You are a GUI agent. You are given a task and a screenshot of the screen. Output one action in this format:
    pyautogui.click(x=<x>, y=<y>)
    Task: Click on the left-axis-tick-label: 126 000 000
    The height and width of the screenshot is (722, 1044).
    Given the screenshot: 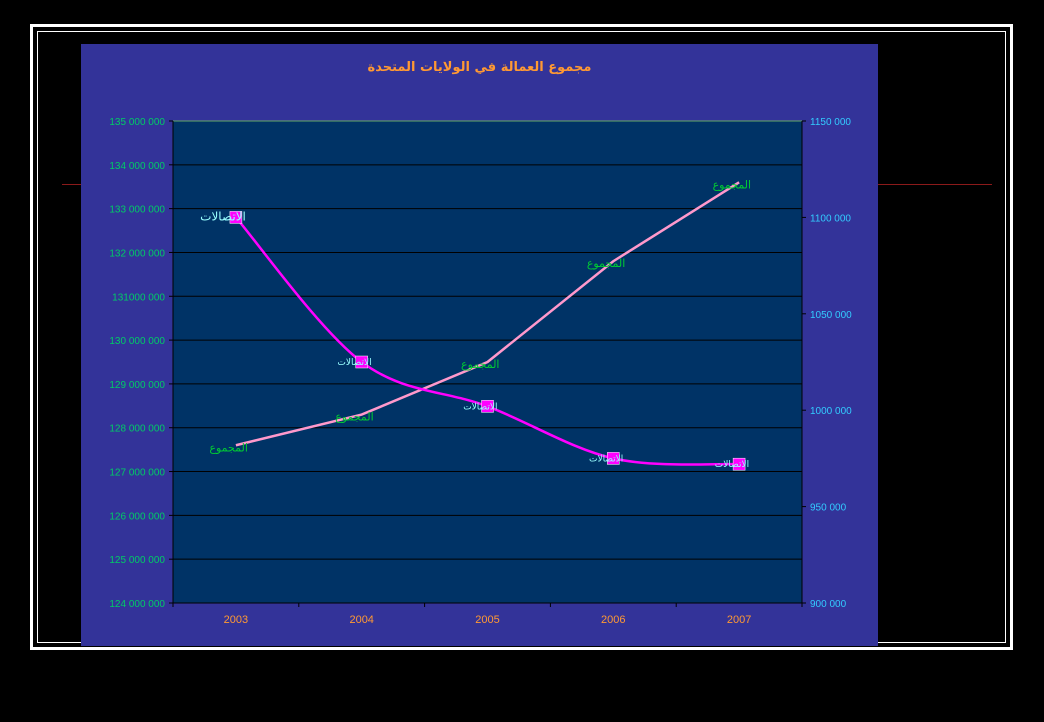 What is the action you would take?
    pyautogui.click(x=137, y=516)
    